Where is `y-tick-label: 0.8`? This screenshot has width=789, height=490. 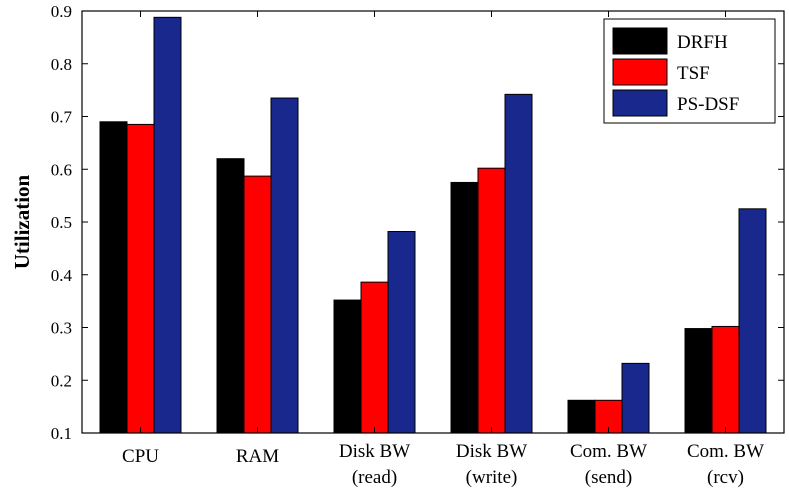
y-tick-label: 0.8 is located at coordinates (61, 64).